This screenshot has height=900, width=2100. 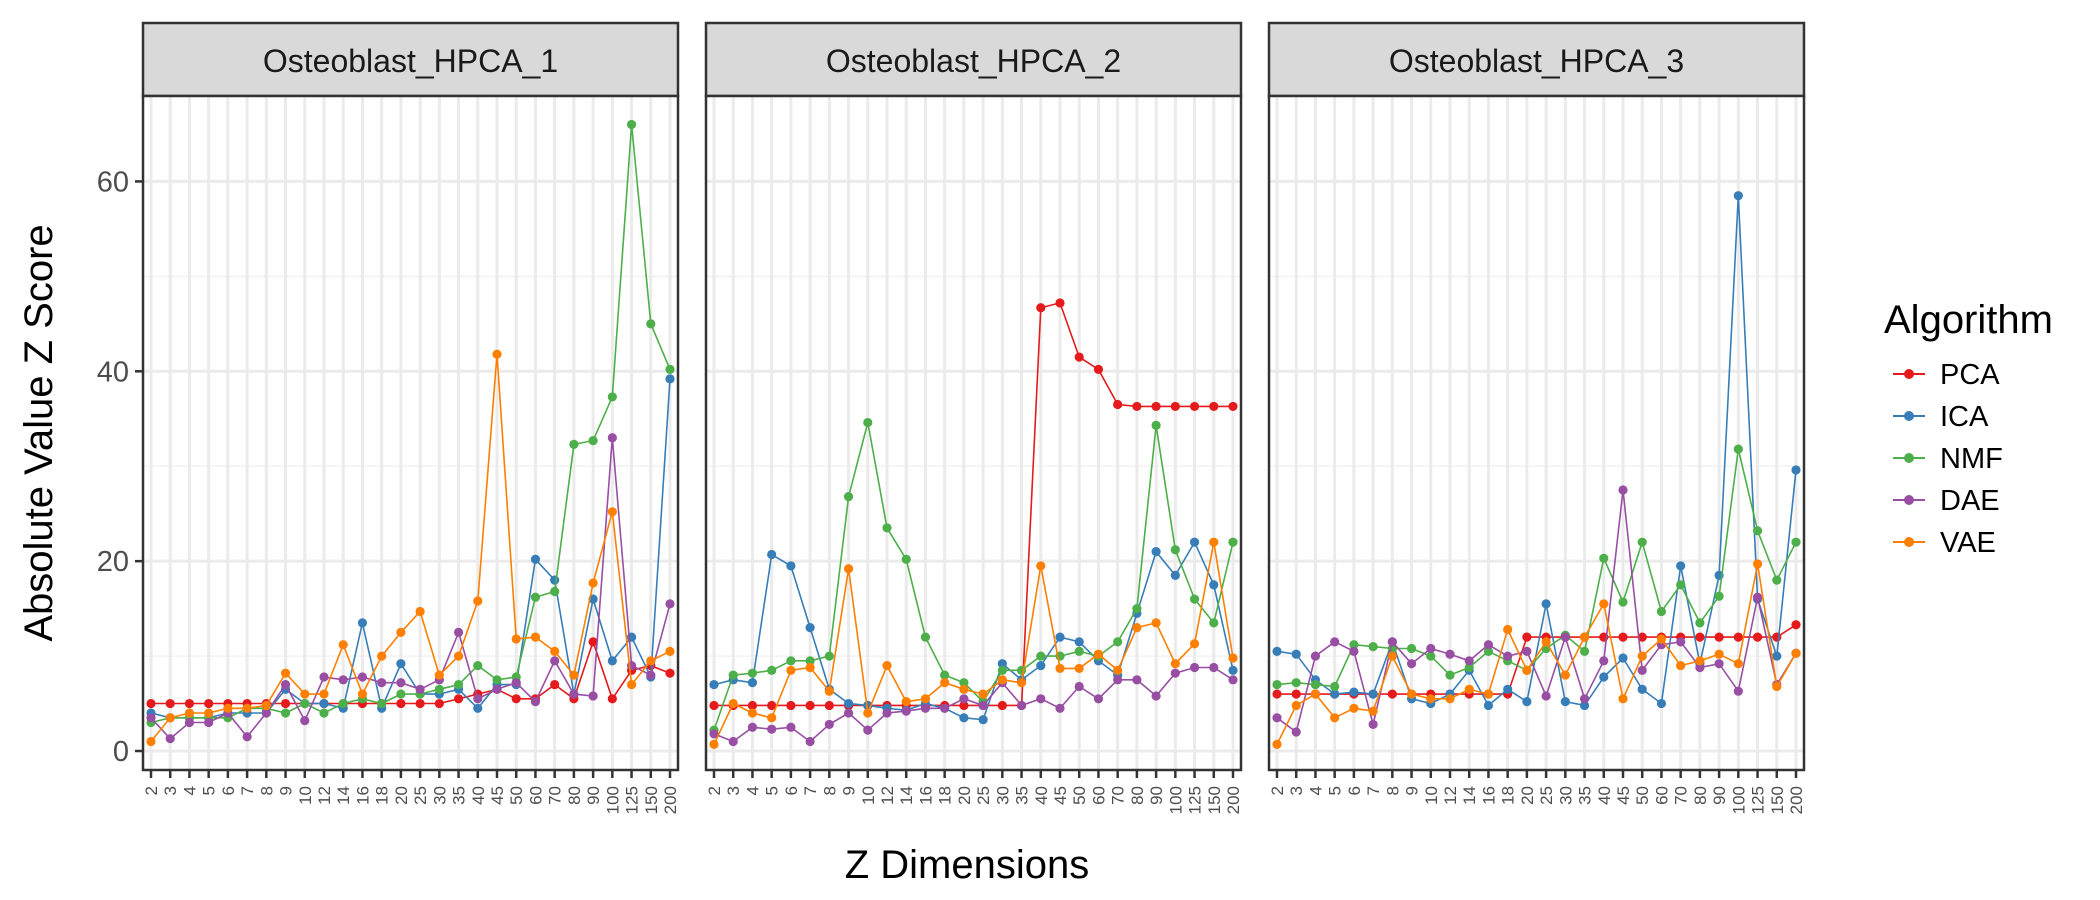 What do you see at coordinates (1661, 795) in the screenshot?
I see `x-tick-label: 60` at bounding box center [1661, 795].